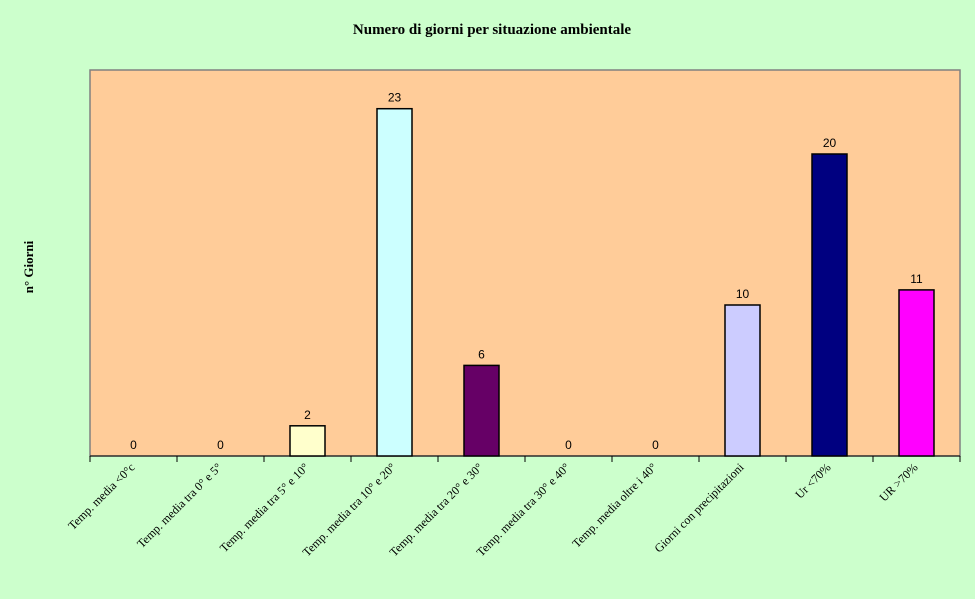 The height and width of the screenshot is (599, 975). Describe the element at coordinates (179, 505) in the screenshot. I see `x-tick-label: Temp. media tra 0° e 5°` at that location.